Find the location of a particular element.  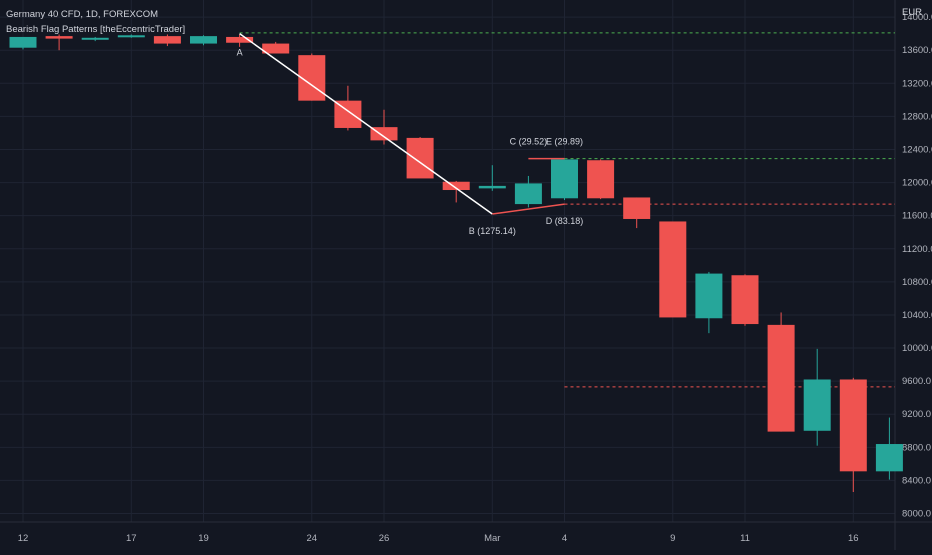

x-tick-label: 16 is located at coordinates (853, 538).